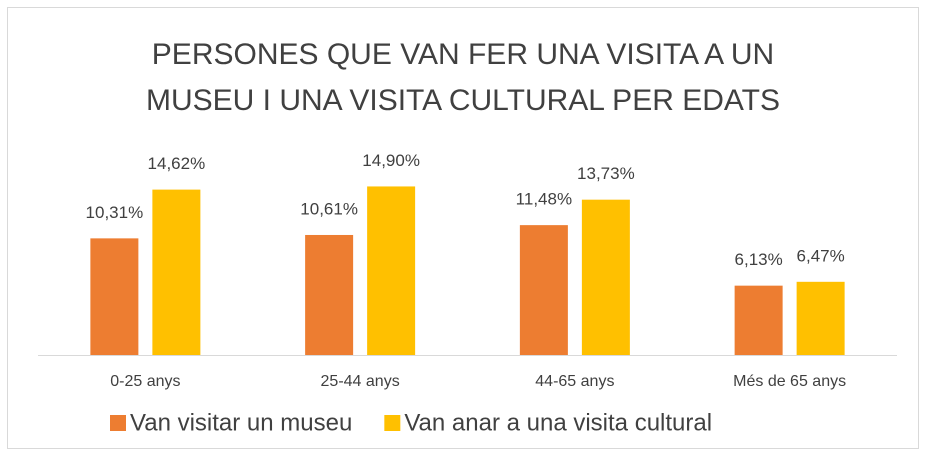 The height and width of the screenshot is (457, 926). Describe the element at coordinates (177, 163) in the screenshot. I see `value-label: 14,62%` at that location.